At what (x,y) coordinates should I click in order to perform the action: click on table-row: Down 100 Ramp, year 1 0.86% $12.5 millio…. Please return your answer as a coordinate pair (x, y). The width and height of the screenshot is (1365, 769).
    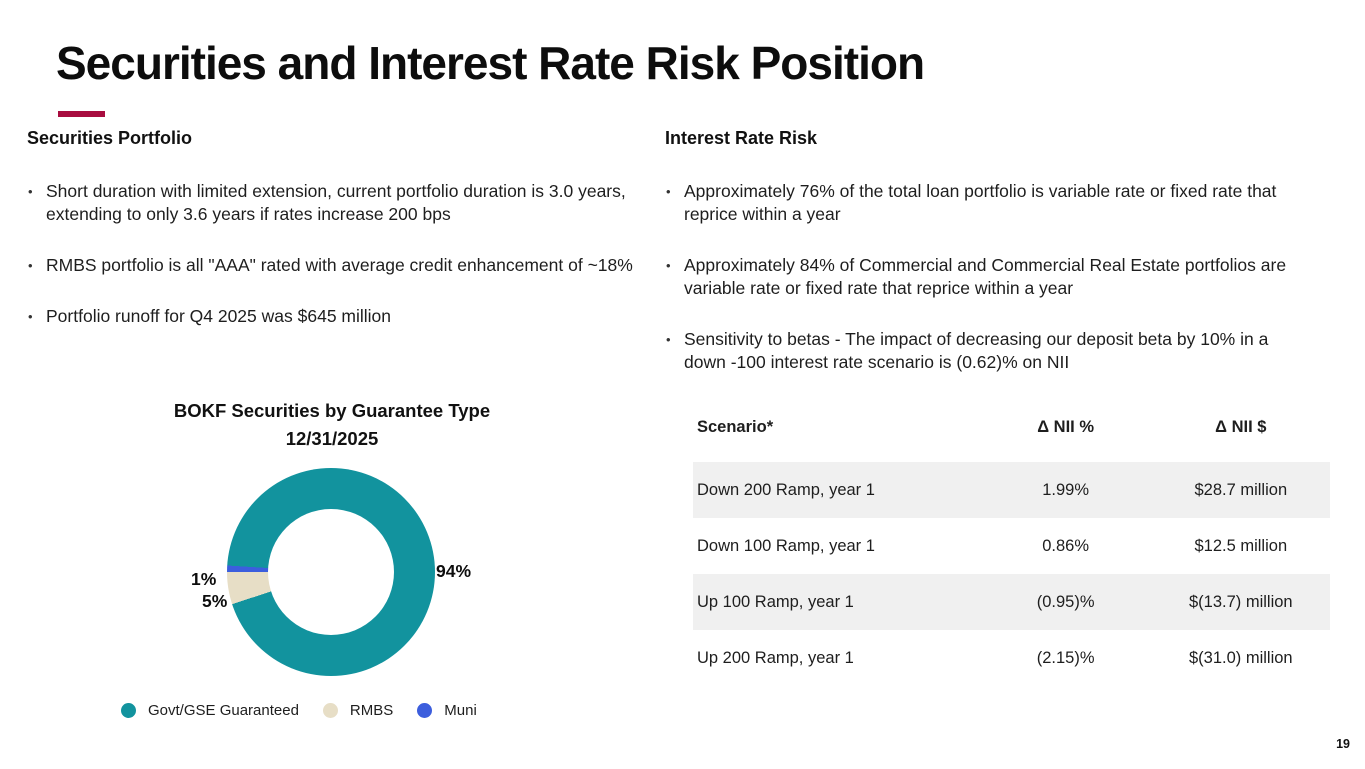
    Looking at the image, I should click on (1011, 546).